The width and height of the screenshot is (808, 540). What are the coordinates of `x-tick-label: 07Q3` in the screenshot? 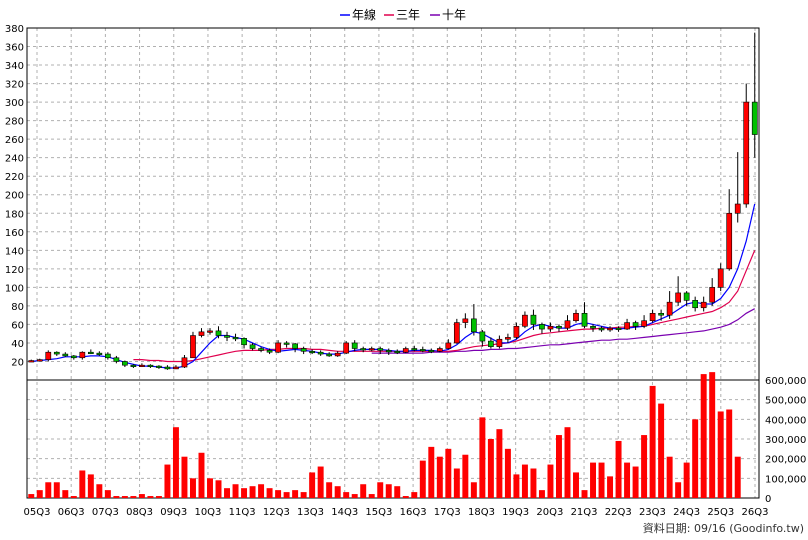 It's located at (105, 512).